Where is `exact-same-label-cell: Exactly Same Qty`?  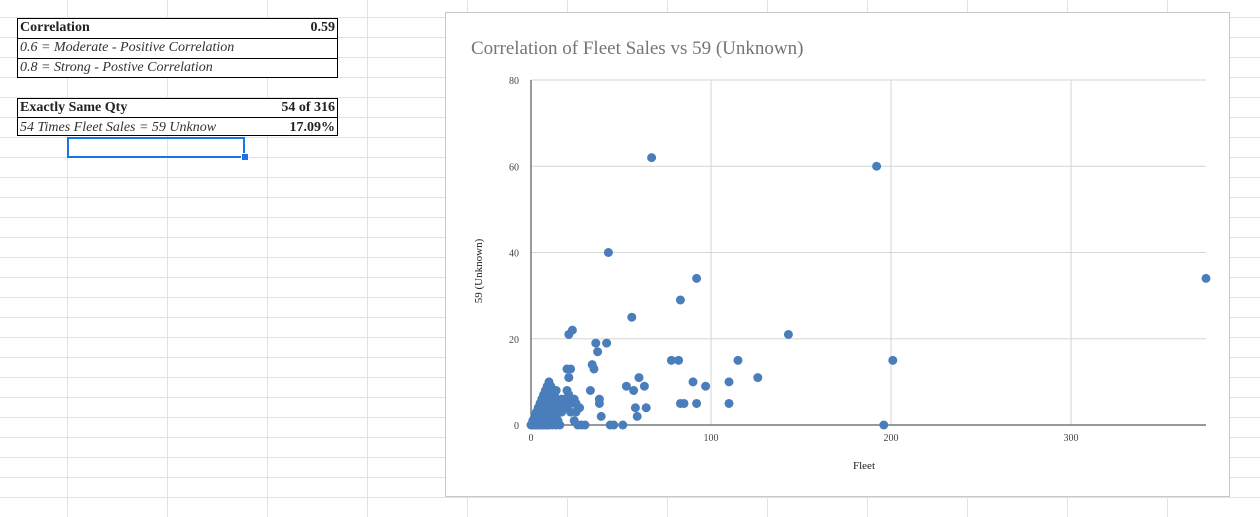
exact-same-label-cell: Exactly Same Qty is located at coordinates (135, 108).